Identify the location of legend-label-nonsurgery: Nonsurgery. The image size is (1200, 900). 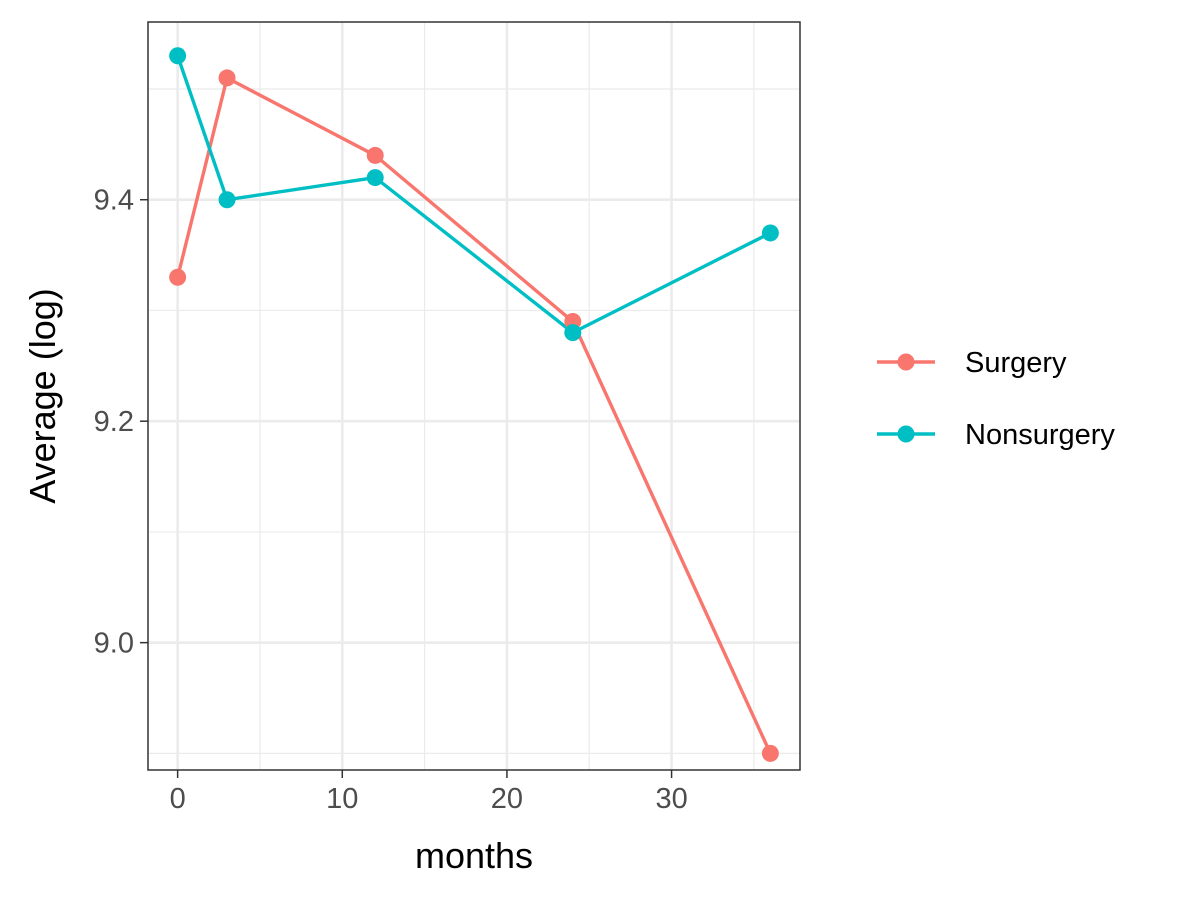
(1040, 435).